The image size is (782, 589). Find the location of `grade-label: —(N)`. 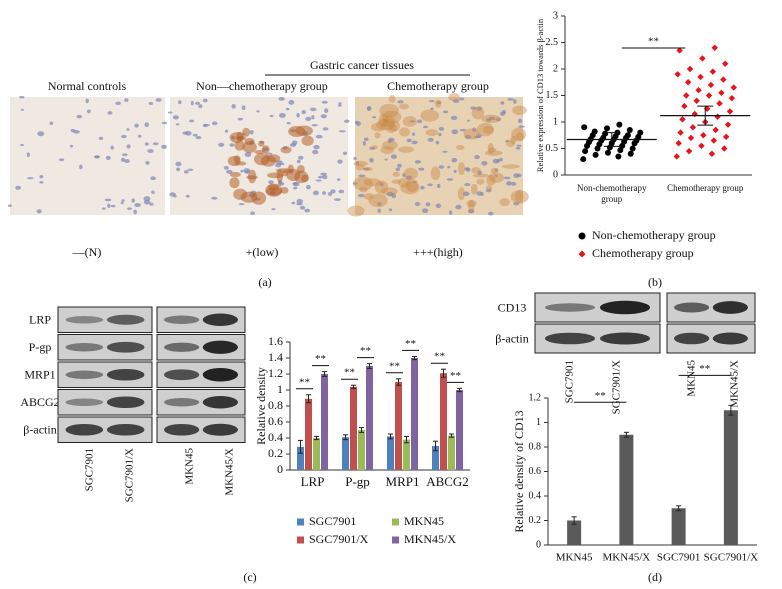

grade-label: —(N) is located at coordinates (87, 252).